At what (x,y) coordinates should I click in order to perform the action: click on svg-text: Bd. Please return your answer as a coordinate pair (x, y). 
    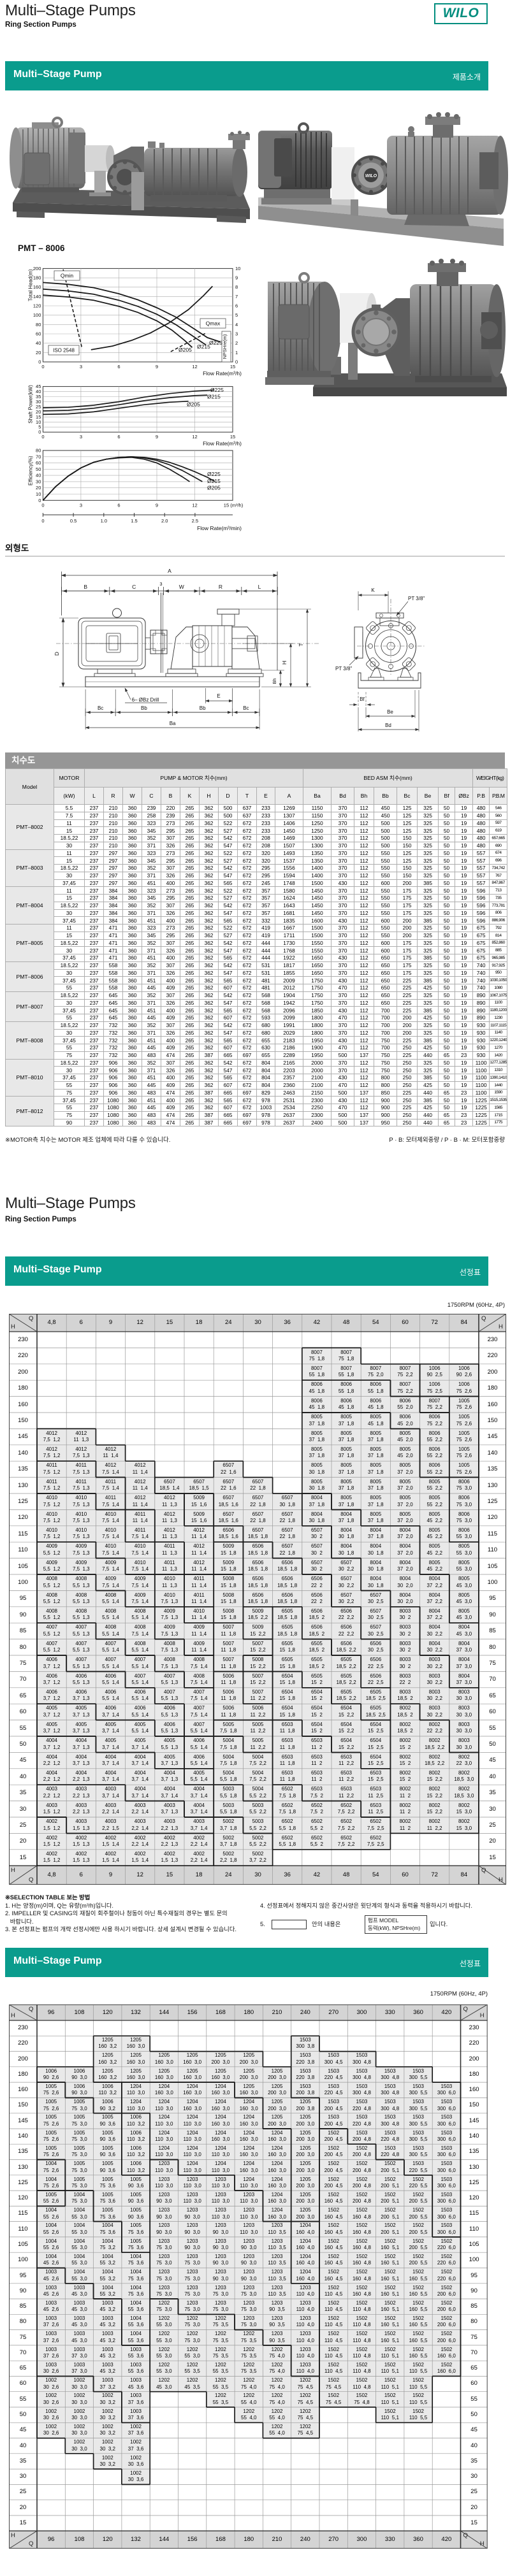
    Looking at the image, I should click on (388, 725).